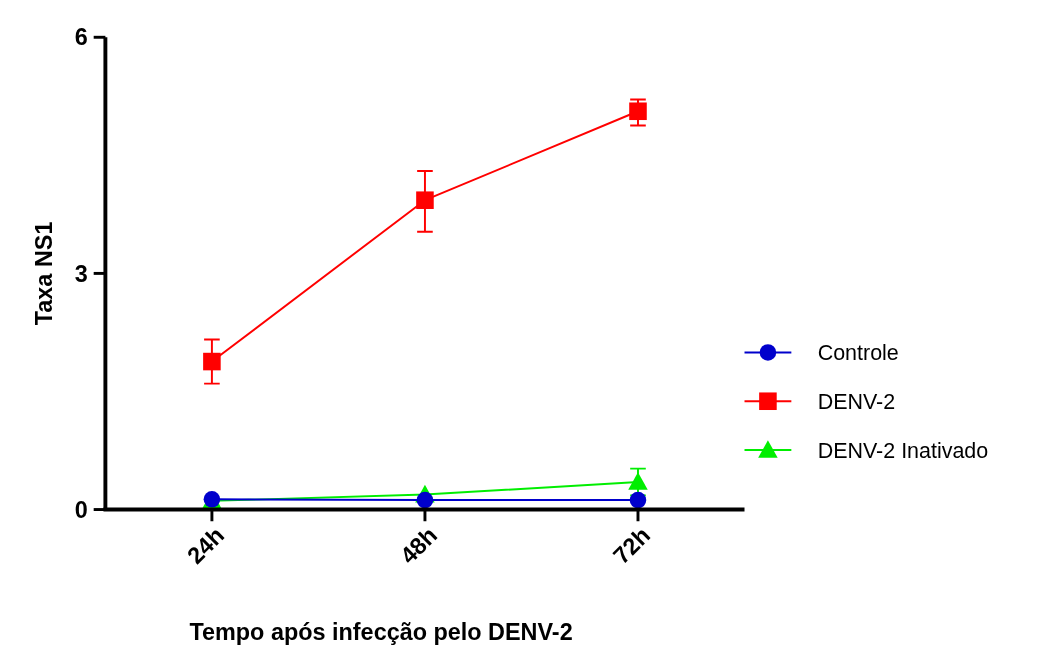 Image resolution: width=1047 pixels, height=660 pixels. I want to click on x-tick-label: 48h, so click(419, 545).